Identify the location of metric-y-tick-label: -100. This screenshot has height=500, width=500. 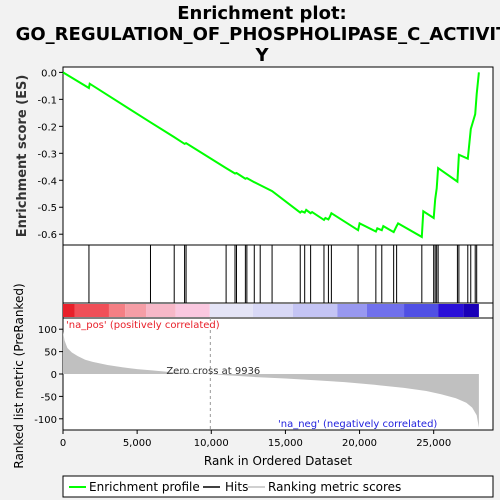
(45, 420).